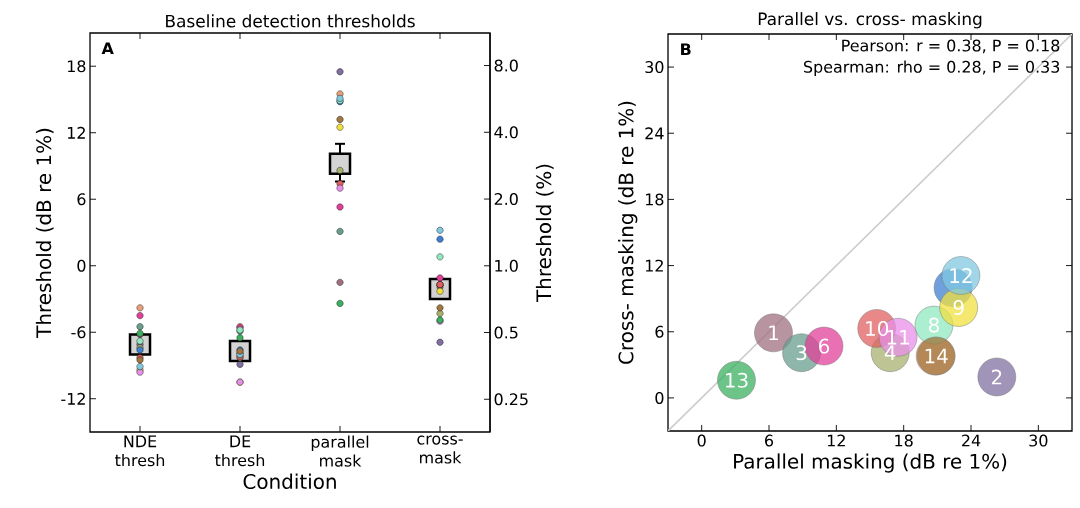 This screenshot has width=1080, height=508. Describe the element at coordinates (544, 233) in the screenshot. I see `y2-axis-title: Threshold (%)` at that location.